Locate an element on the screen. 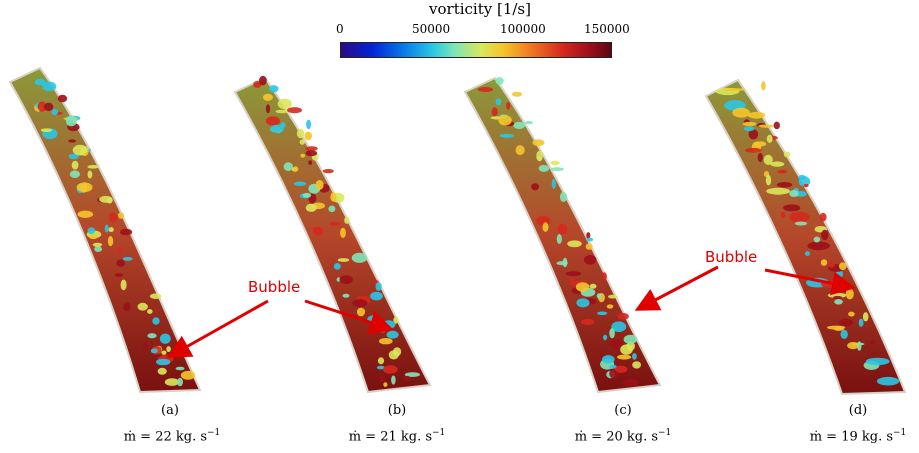 The image size is (919, 453). panel-c-mass-flow: ṁ = 20 kg. s−1 is located at coordinates (623, 436).